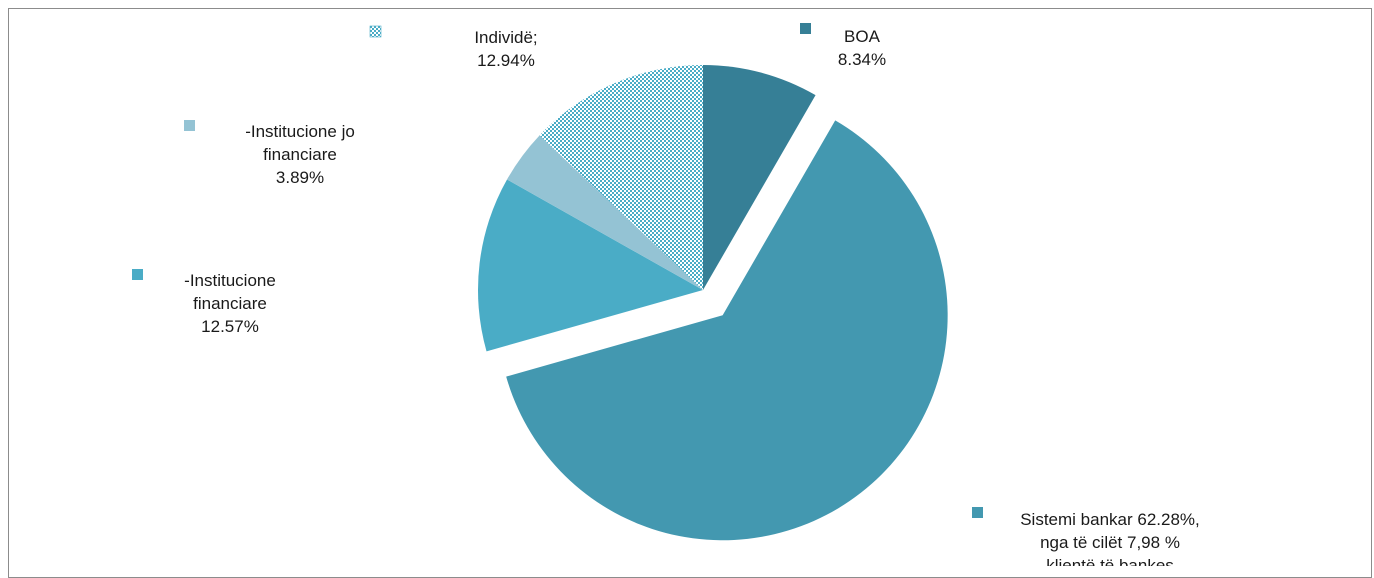  Describe the element at coordinates (230, 280) in the screenshot. I see `label-line: -Institucione` at that location.